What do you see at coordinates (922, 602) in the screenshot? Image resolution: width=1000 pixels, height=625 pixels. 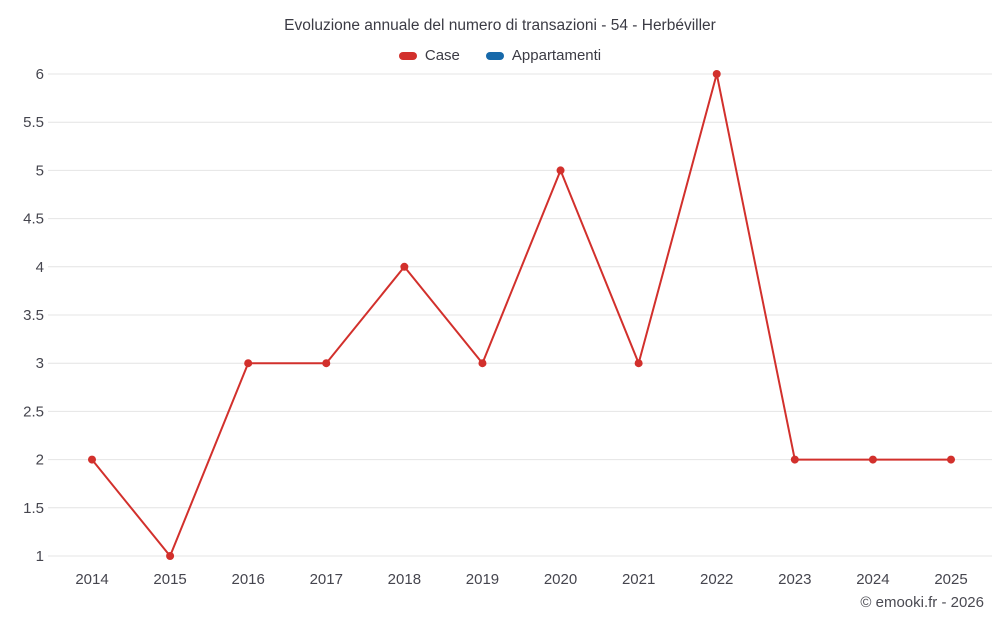 I see `copyright-text: © emooki.fr - 2026` at bounding box center [922, 602].